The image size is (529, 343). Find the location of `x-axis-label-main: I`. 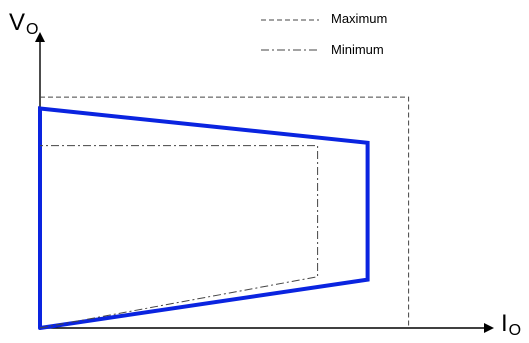

x-axis-label-main: I is located at coordinates (504, 323).